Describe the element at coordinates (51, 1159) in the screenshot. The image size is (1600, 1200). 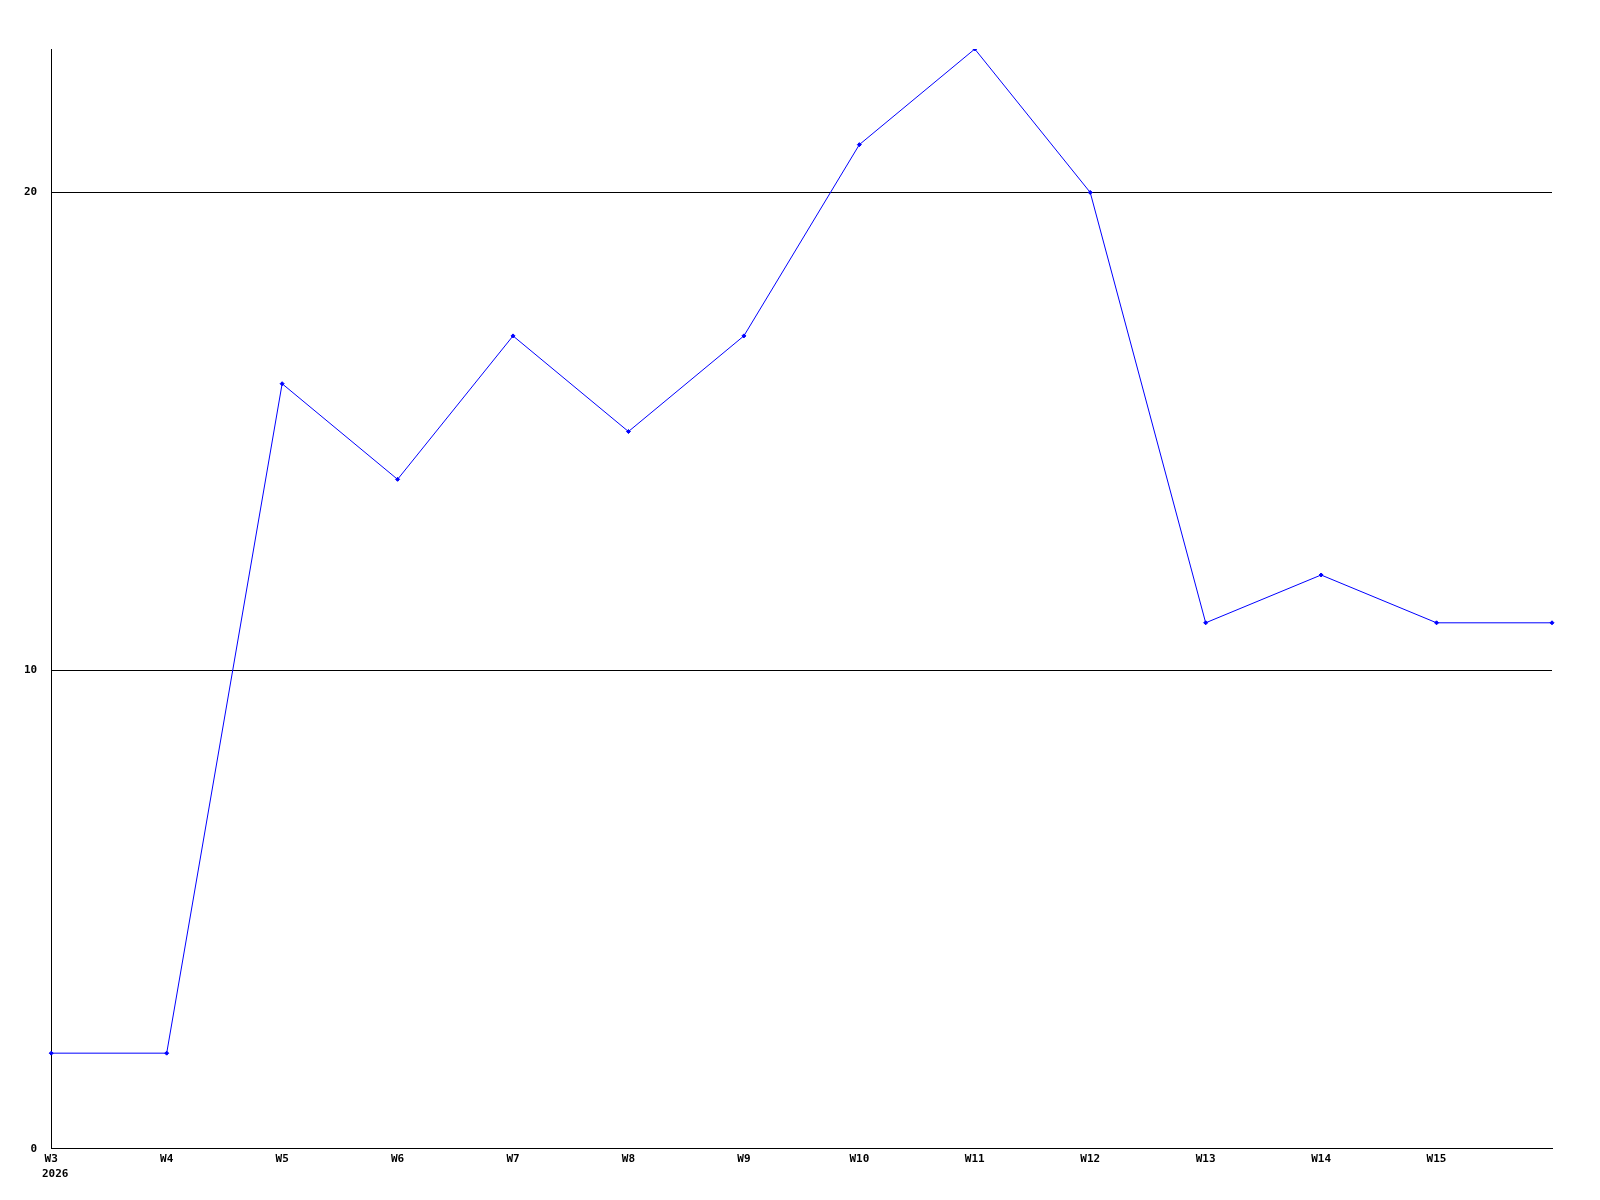
I see `x-tick-label: W3` at that location.